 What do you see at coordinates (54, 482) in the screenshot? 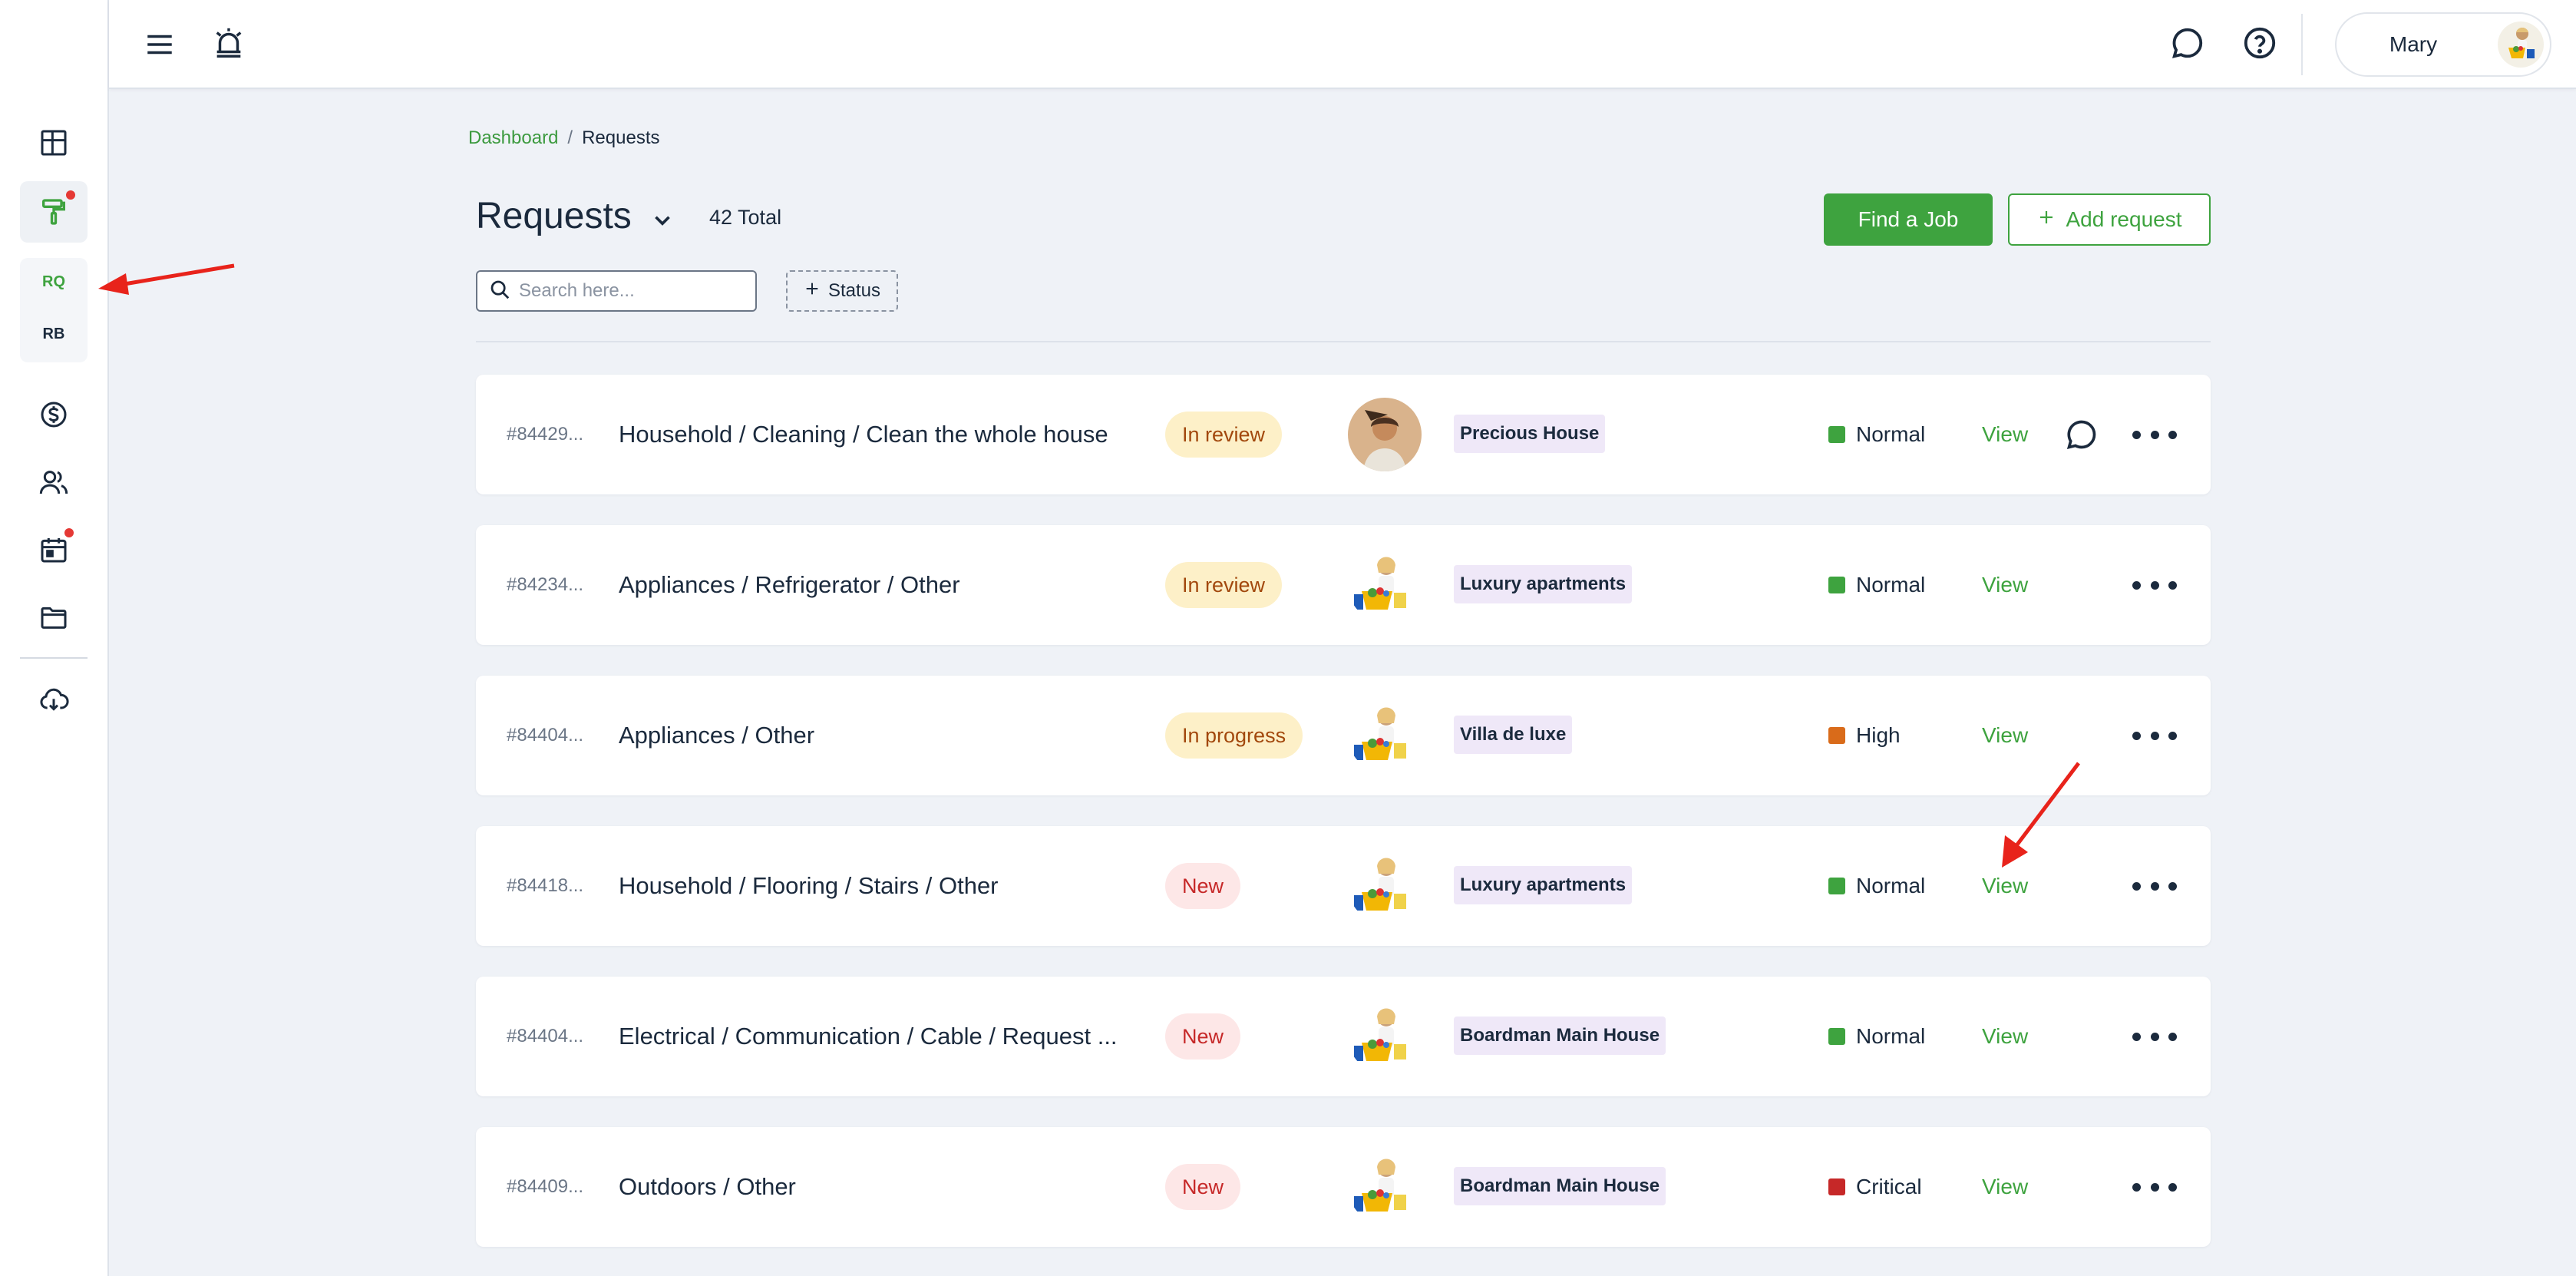
I see `users-icon` at bounding box center [54, 482].